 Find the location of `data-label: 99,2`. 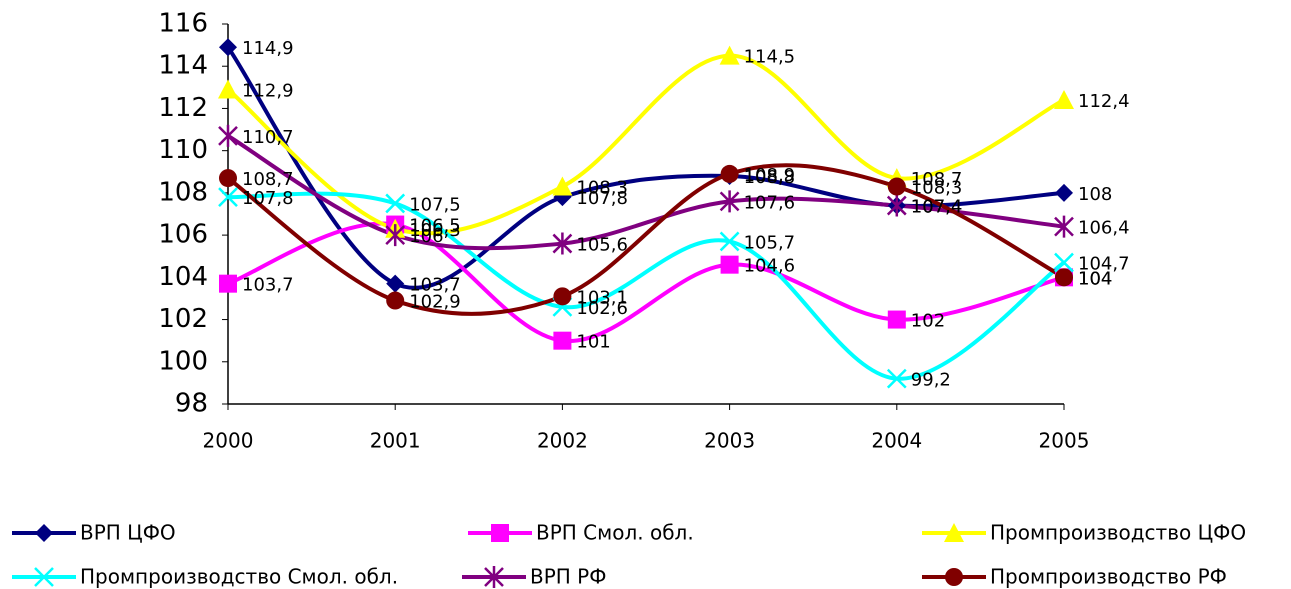

data-label: 99,2 is located at coordinates (931, 380).